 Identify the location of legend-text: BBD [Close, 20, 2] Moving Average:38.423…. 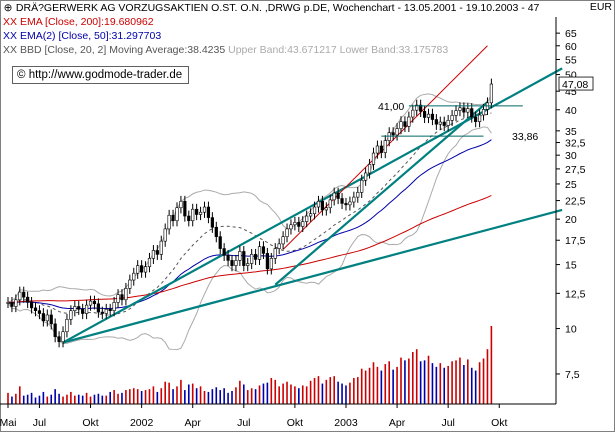
(122, 50).